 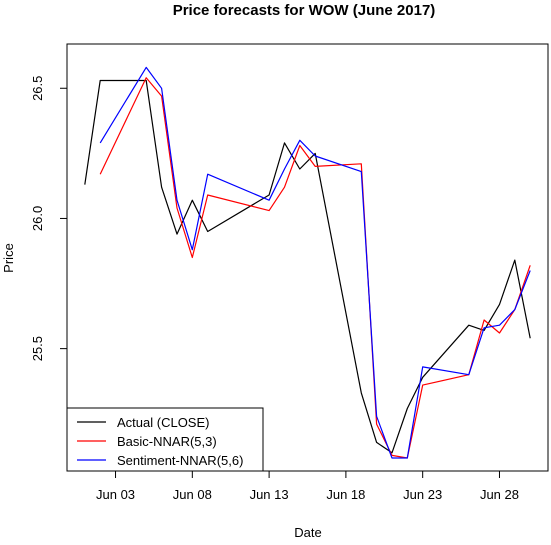 I want to click on legend-label-actual: Actual (CLOSE), so click(x=163, y=422).